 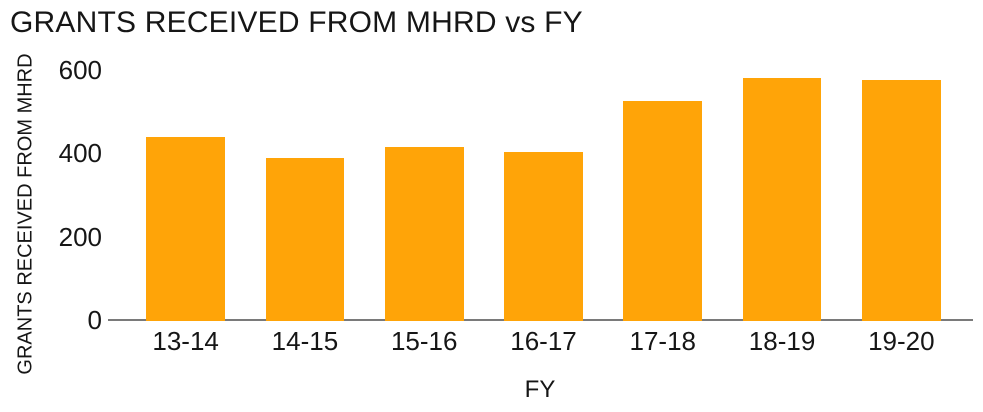 I want to click on chart-title: GRANTS RECEIVED FROM MHRD vs FY, so click(x=296, y=22).